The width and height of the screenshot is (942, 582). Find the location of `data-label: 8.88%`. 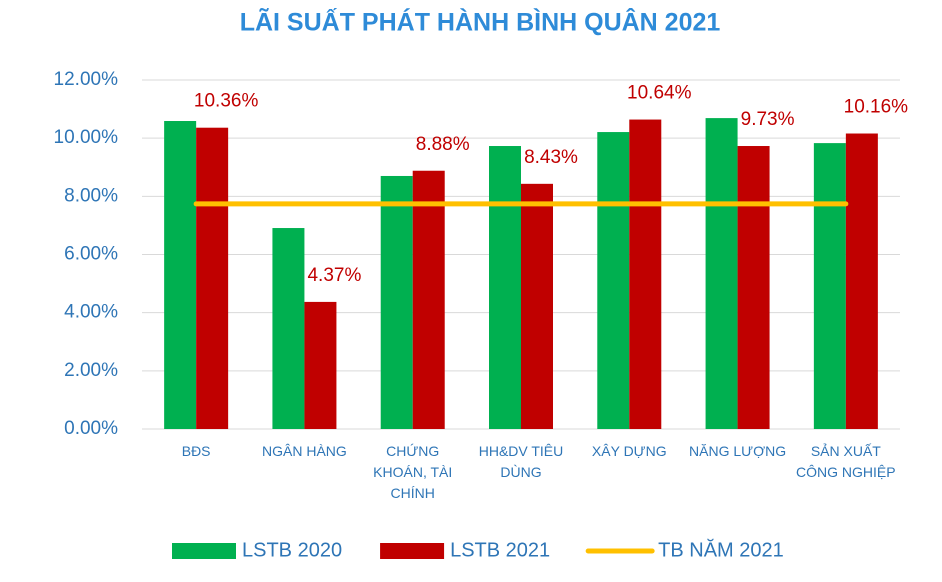

data-label: 8.88% is located at coordinates (443, 144).